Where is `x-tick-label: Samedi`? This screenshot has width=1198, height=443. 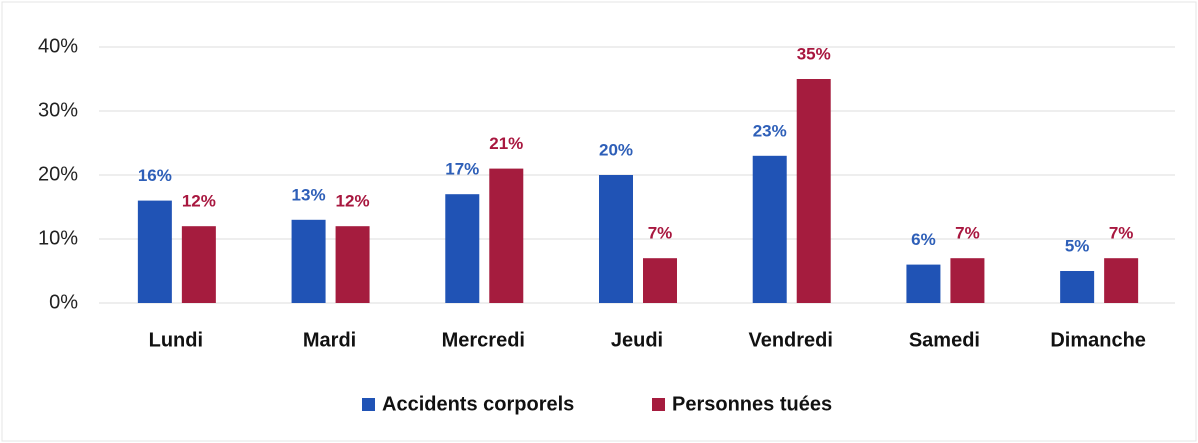
x-tick-label: Samedi is located at coordinates (944, 340).